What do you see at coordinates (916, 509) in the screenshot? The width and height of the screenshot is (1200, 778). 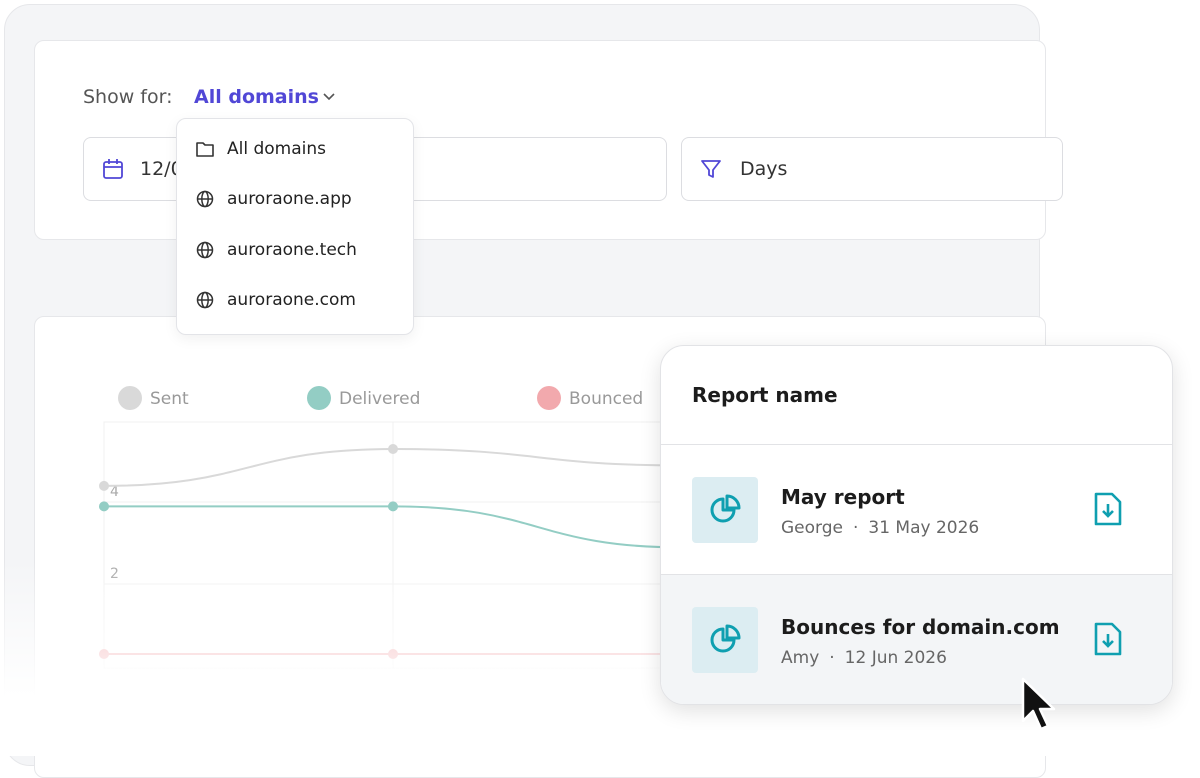 I see `report-row: May report George · 31 May 2026` at bounding box center [916, 509].